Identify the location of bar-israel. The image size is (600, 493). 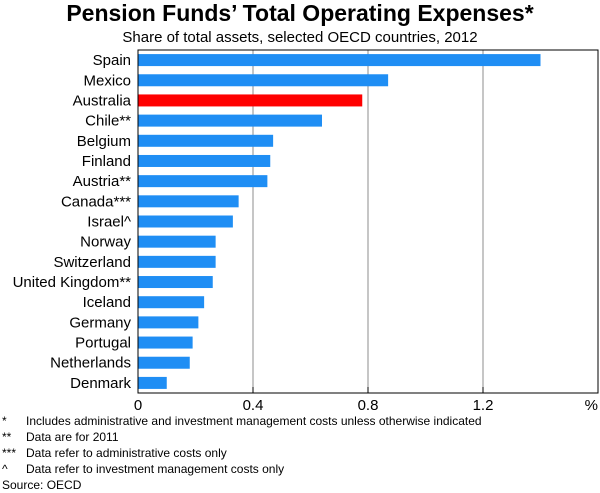
(185, 221).